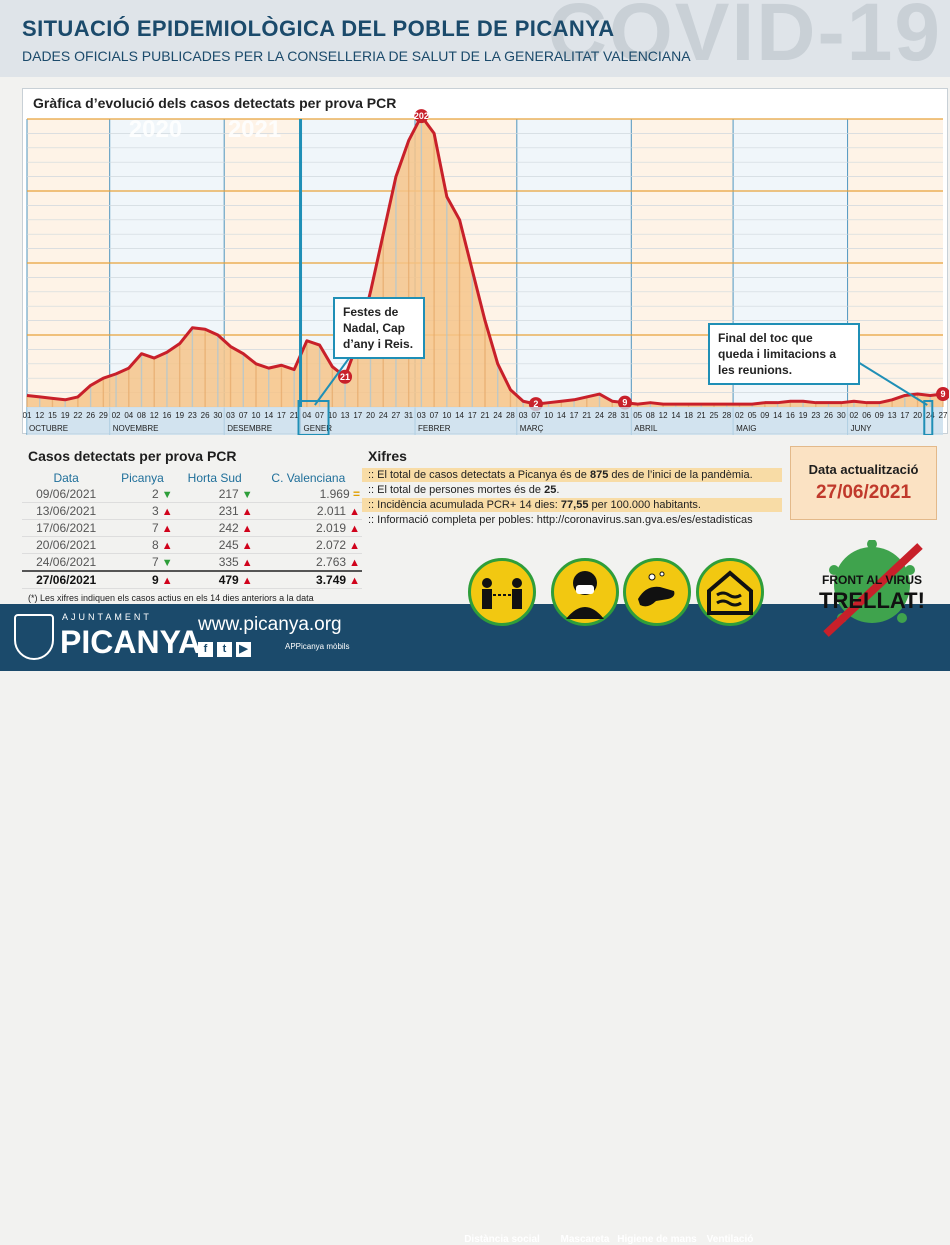  I want to click on x-tick-label: 20, so click(917, 415).